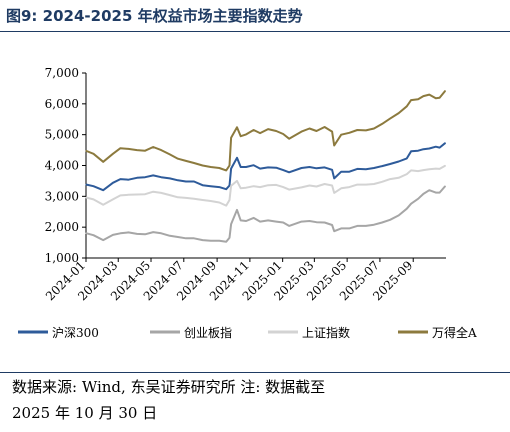 The image size is (510, 432). I want to click on title-divider, so click(255, 31).